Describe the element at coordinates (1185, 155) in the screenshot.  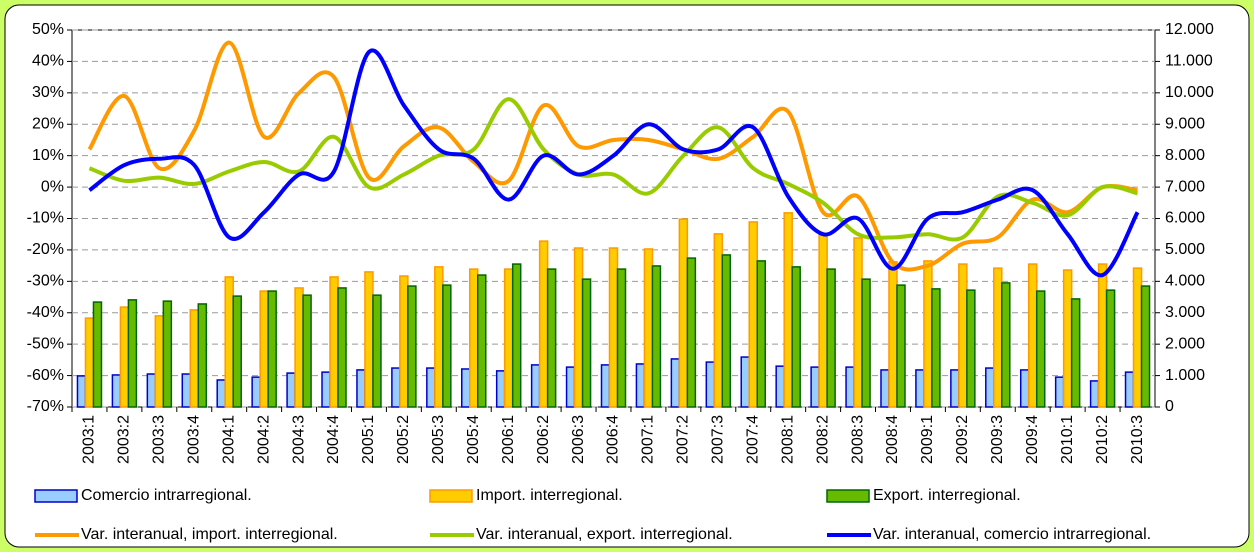
I see `y2-tick-label: 8.000` at that location.